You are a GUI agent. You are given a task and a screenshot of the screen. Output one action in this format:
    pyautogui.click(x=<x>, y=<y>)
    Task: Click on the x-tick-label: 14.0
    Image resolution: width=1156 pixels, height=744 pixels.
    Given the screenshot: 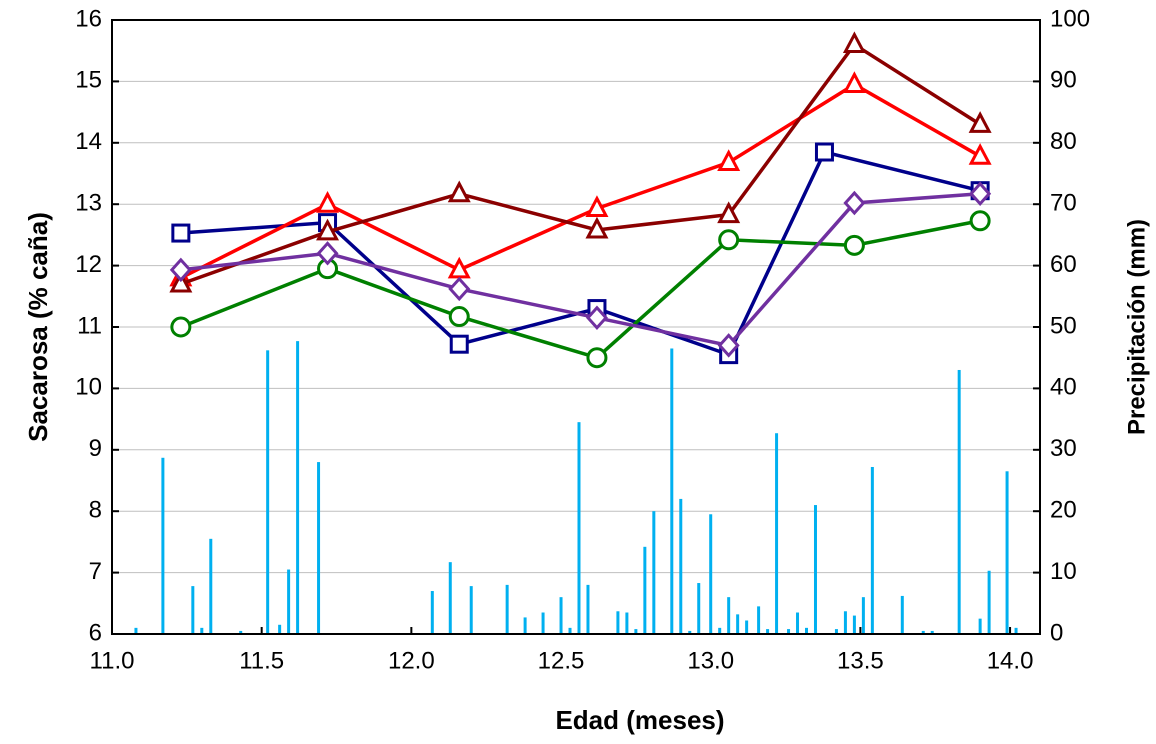 What is the action you would take?
    pyautogui.click(x=1010, y=660)
    